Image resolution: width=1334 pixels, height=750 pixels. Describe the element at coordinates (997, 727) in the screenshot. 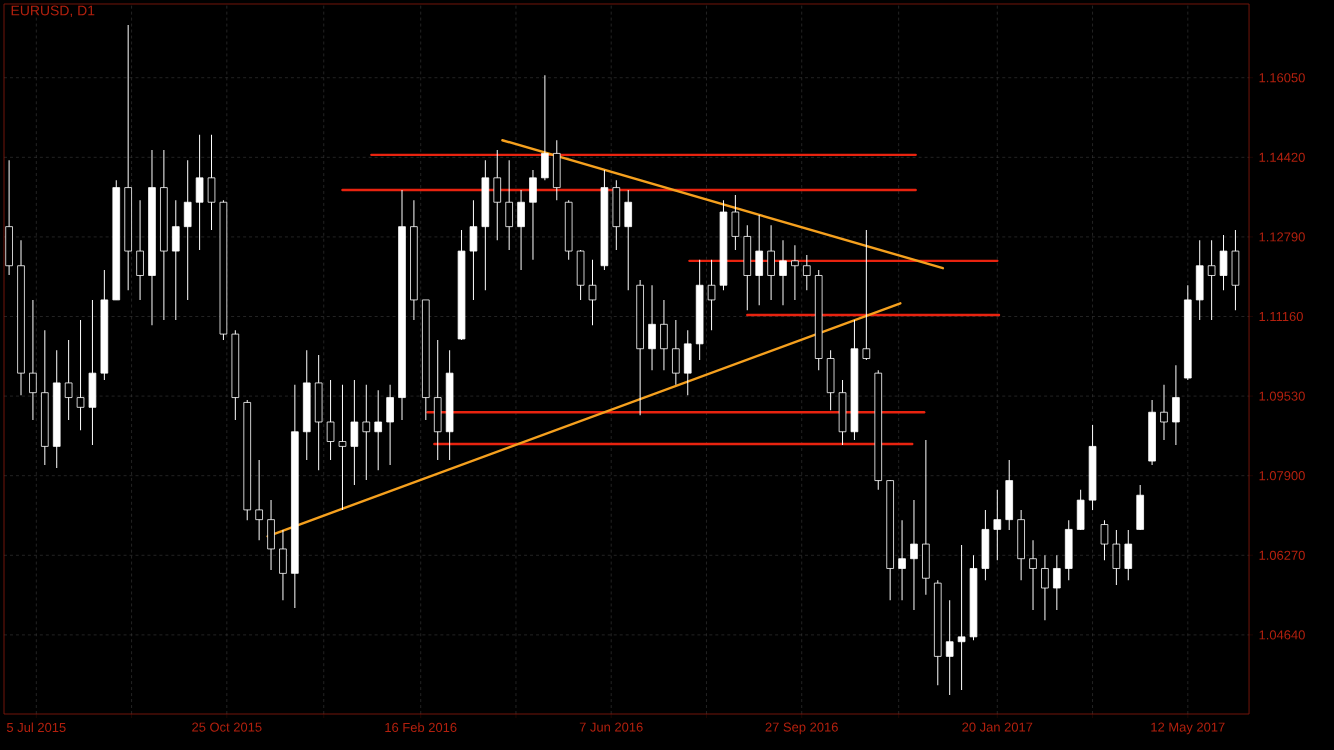

I see `x-tick-label: 20 Jan 2017` at that location.